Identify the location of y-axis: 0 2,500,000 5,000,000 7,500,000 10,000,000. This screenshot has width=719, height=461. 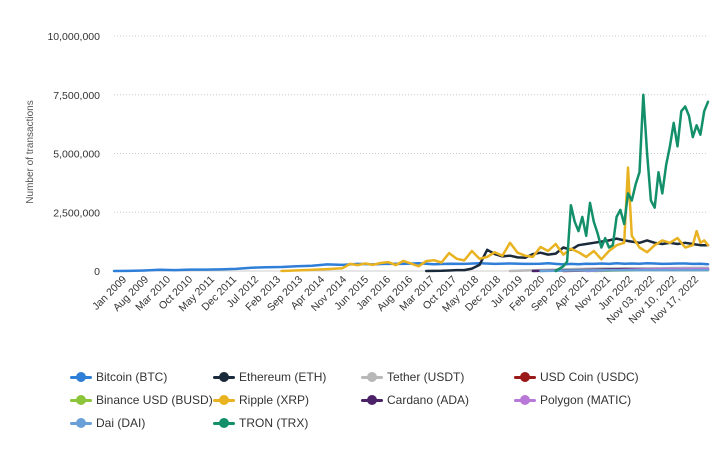
(73, 154).